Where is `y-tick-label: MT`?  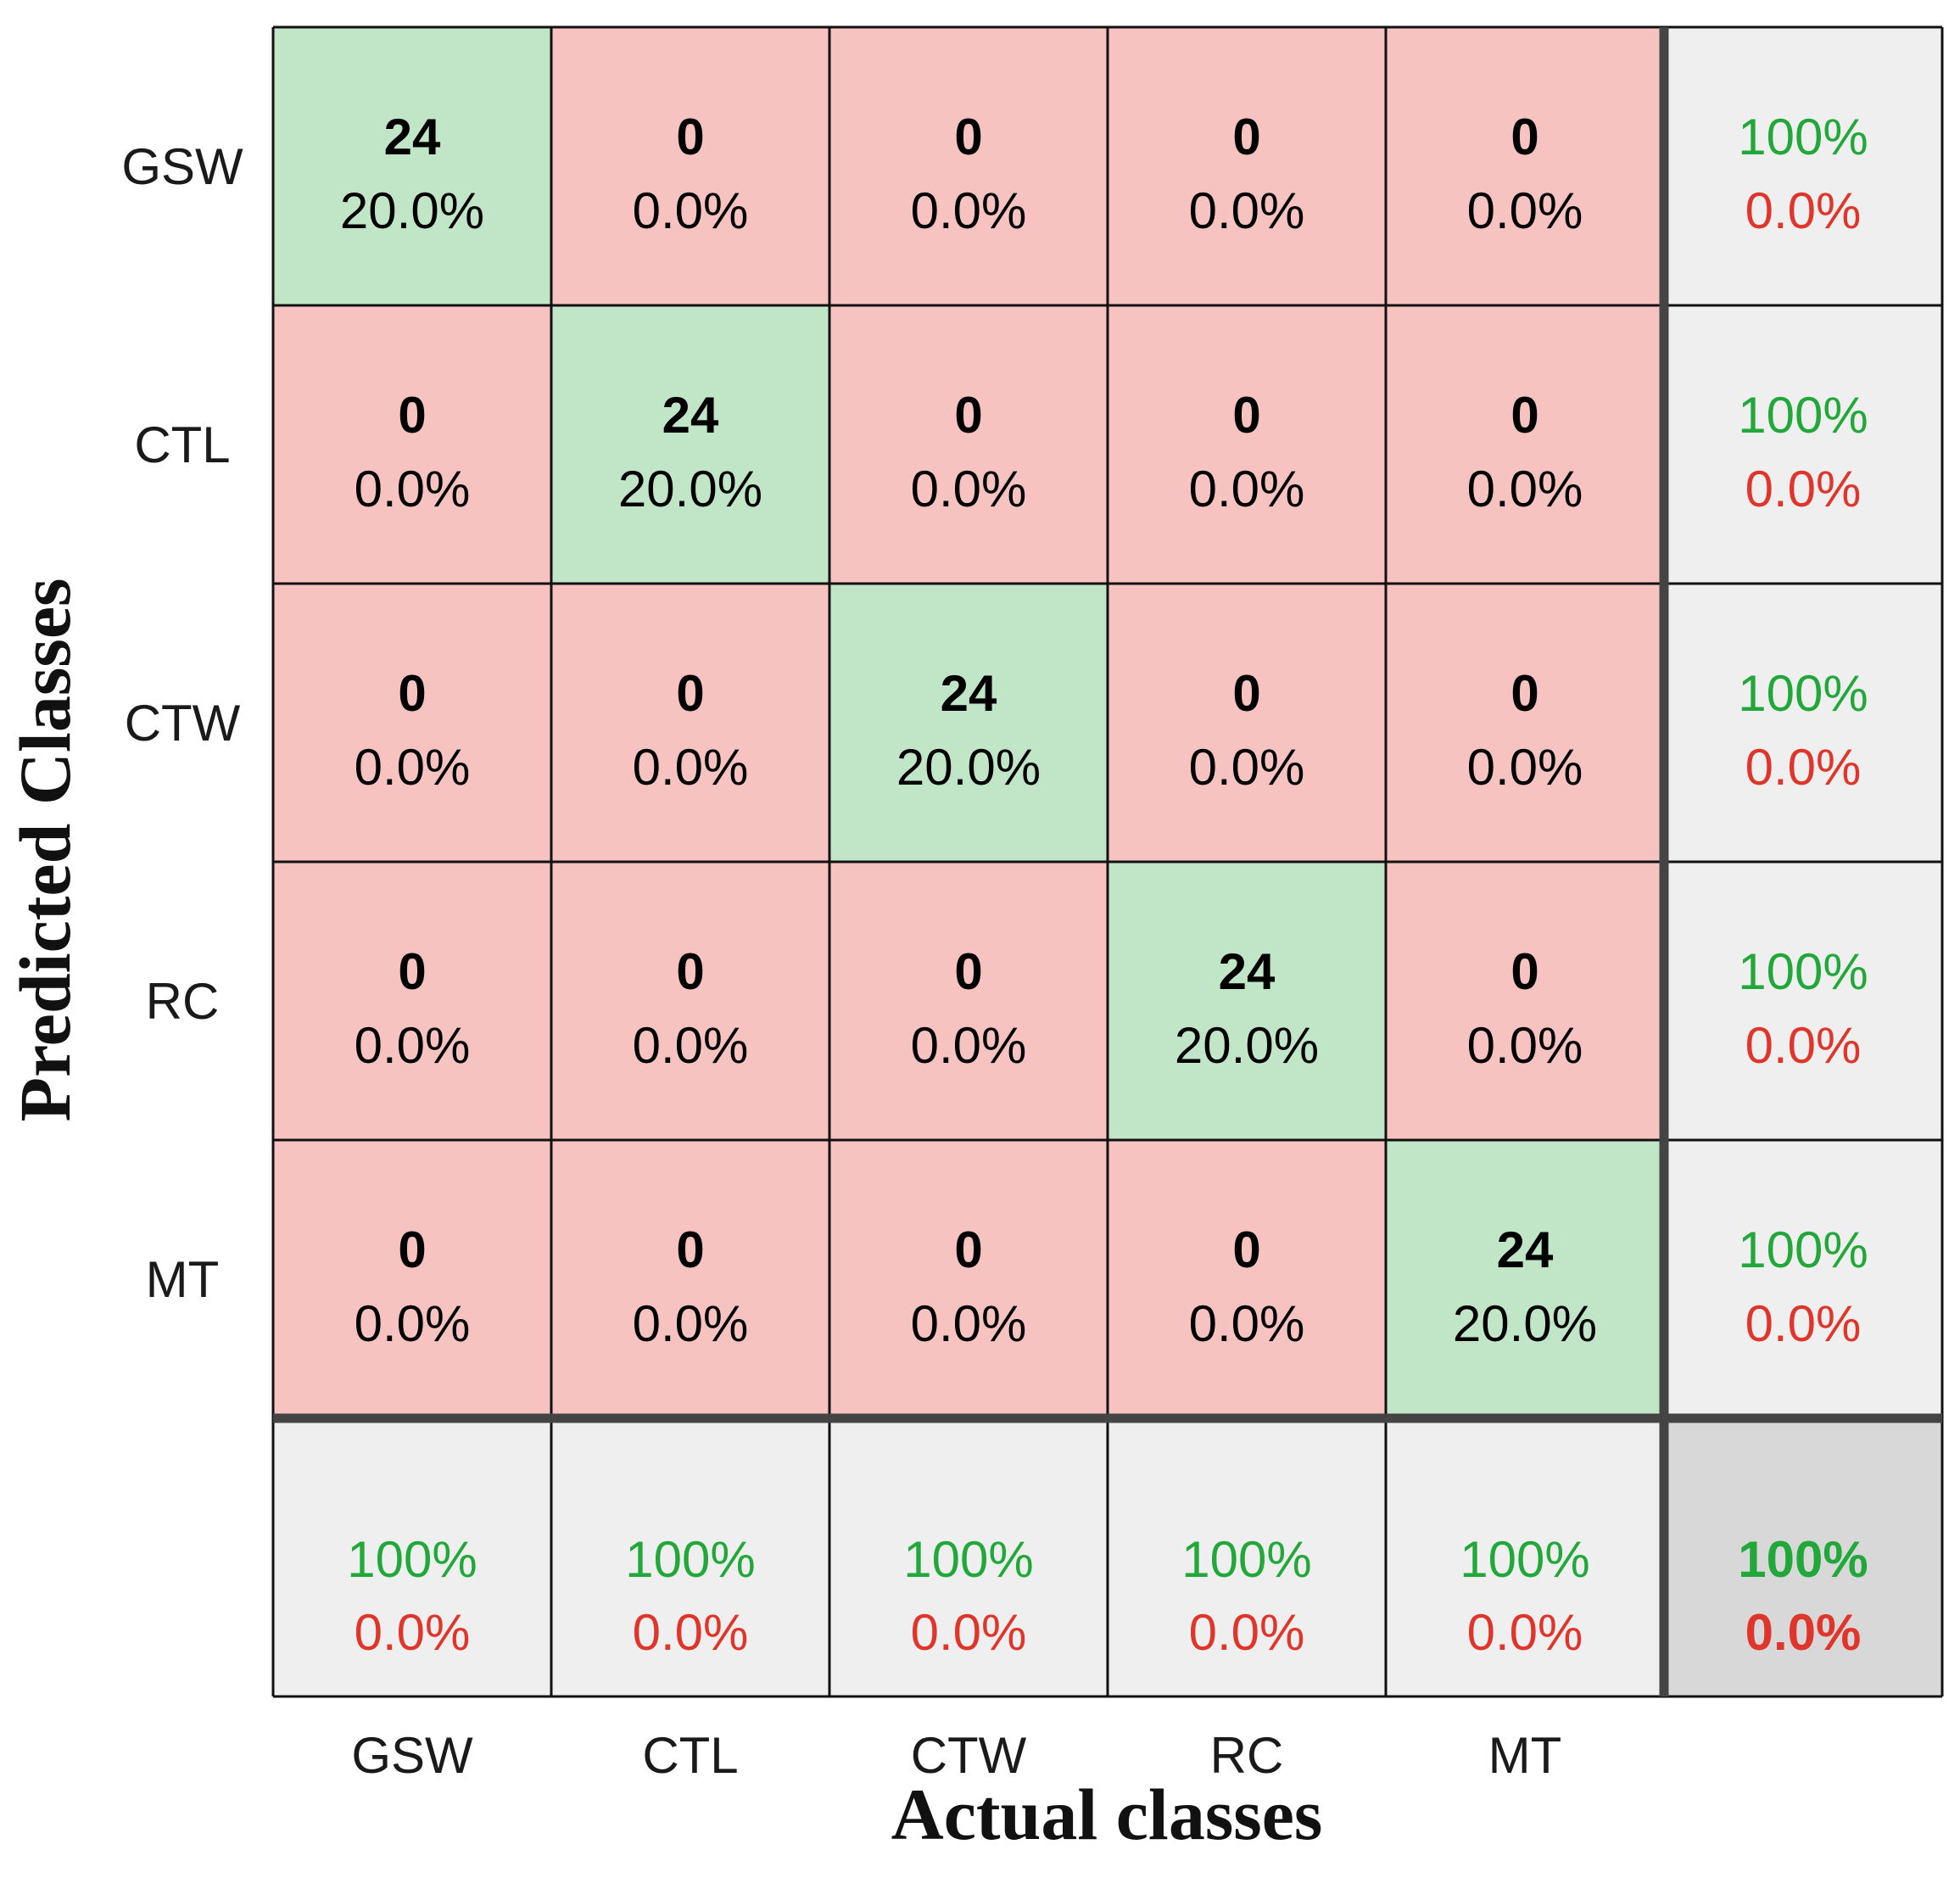
y-tick-label: MT is located at coordinates (183, 1280).